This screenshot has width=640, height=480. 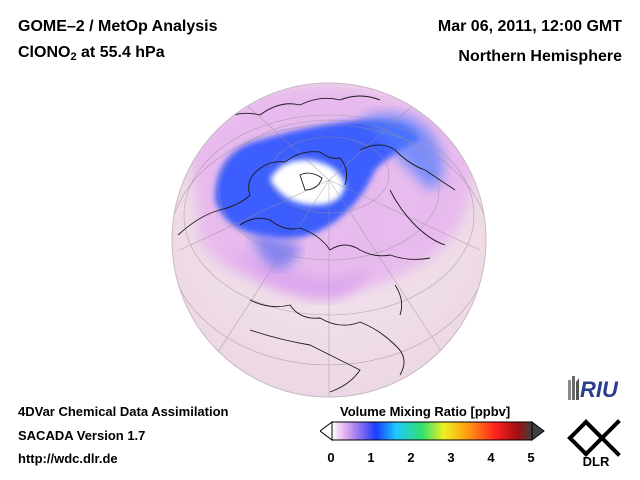 I want to click on colorbar-tick: 5, so click(x=531, y=457).